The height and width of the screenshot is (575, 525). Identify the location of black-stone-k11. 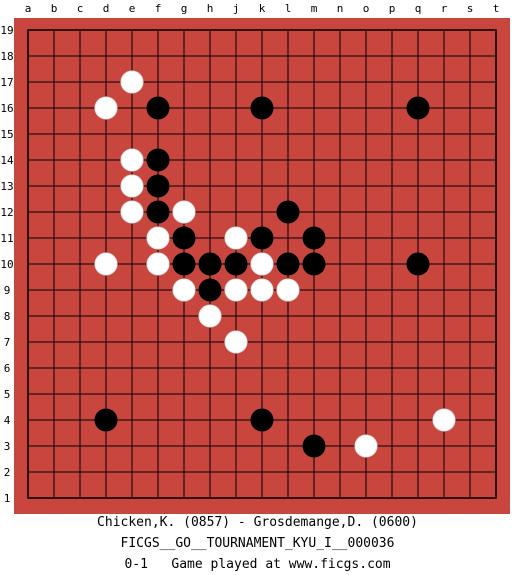
(262, 238).